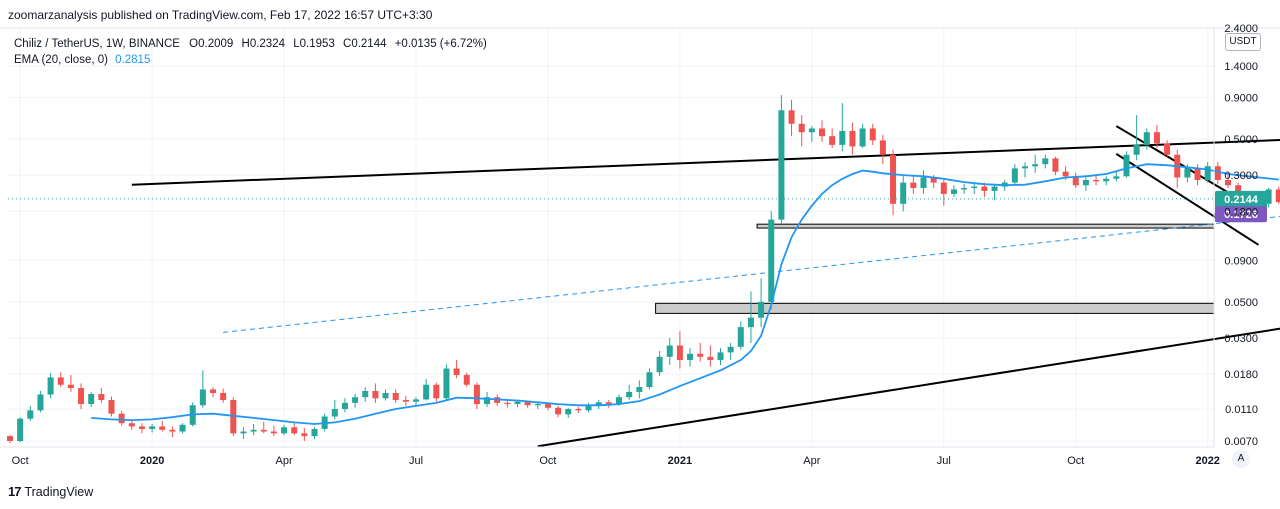  What do you see at coordinates (1241, 375) in the screenshot?
I see `y-tick-label: 0.0180` at bounding box center [1241, 375].